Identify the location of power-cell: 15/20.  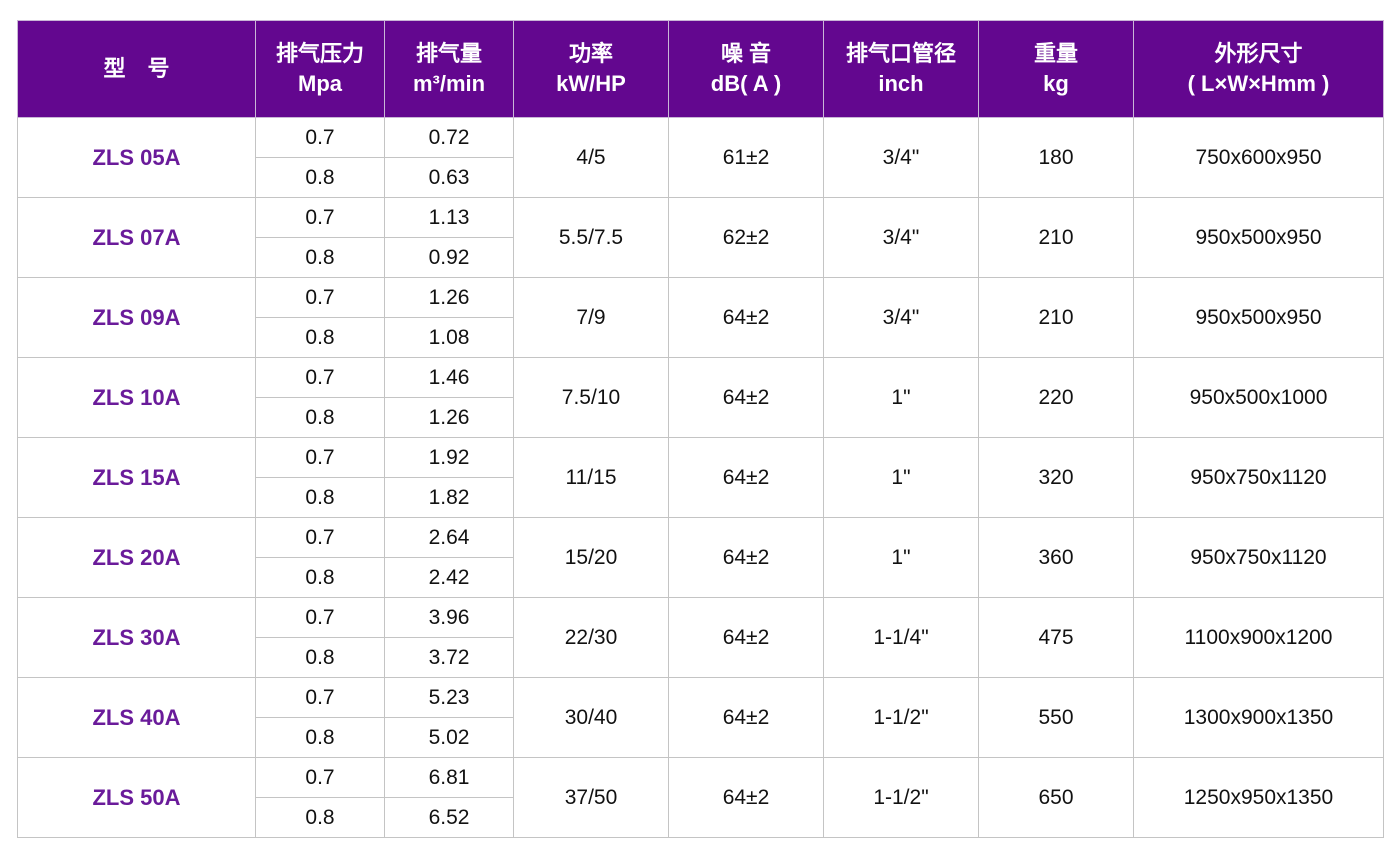
(591, 557).